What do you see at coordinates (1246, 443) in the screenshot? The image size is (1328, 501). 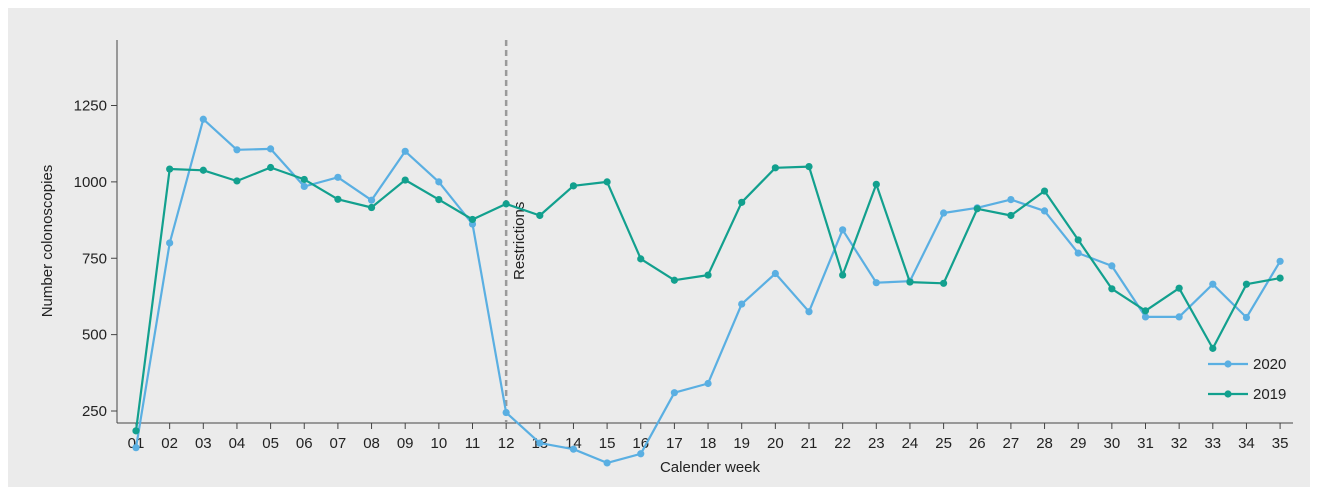 I see `x-tick-label: 34` at bounding box center [1246, 443].